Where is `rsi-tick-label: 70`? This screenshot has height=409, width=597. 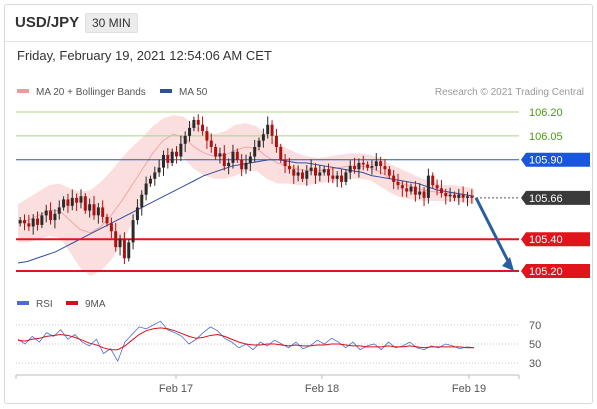
rsi-tick-label: 70 is located at coordinates (535, 326).